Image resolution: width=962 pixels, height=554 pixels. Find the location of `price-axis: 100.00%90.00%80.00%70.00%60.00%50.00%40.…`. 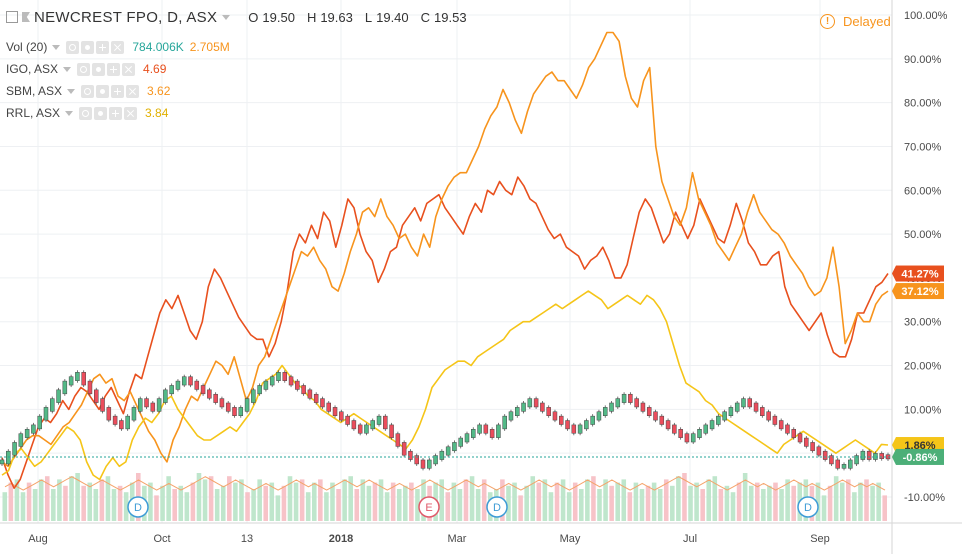

price-axis: 100.00%90.00%80.00%70.00%60.00%50.00%40.… is located at coordinates (926, 257).